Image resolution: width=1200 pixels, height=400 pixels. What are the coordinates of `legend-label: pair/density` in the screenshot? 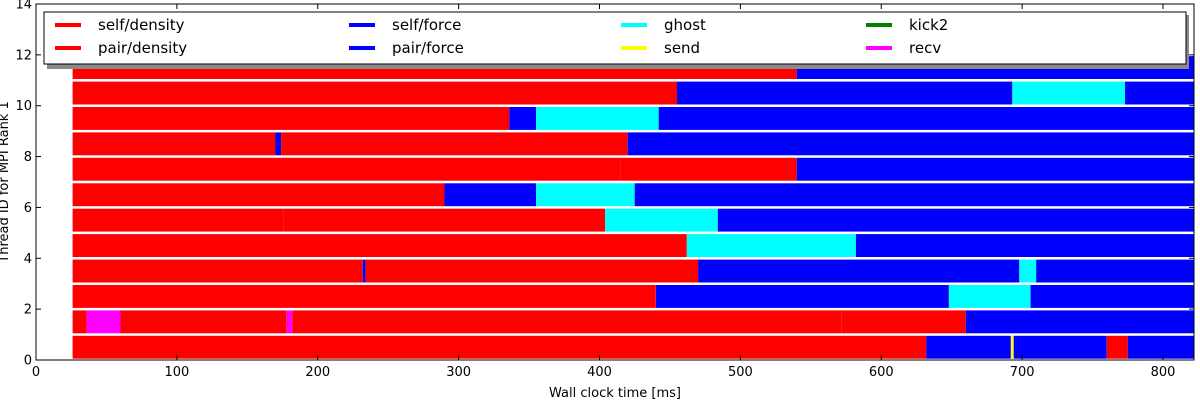 It's located at (142, 48).